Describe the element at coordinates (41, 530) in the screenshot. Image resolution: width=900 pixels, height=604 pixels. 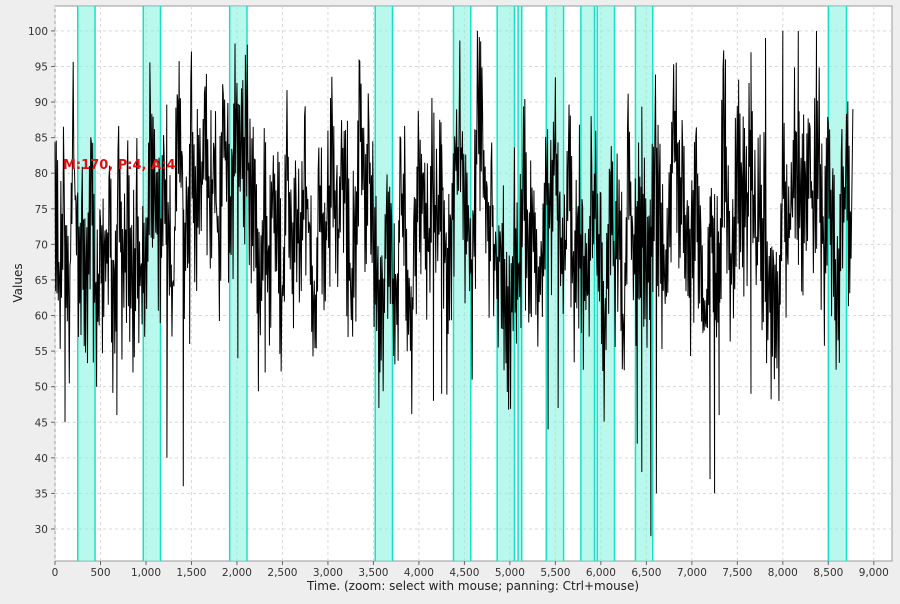
I see `y-tick-label: 30` at that location.